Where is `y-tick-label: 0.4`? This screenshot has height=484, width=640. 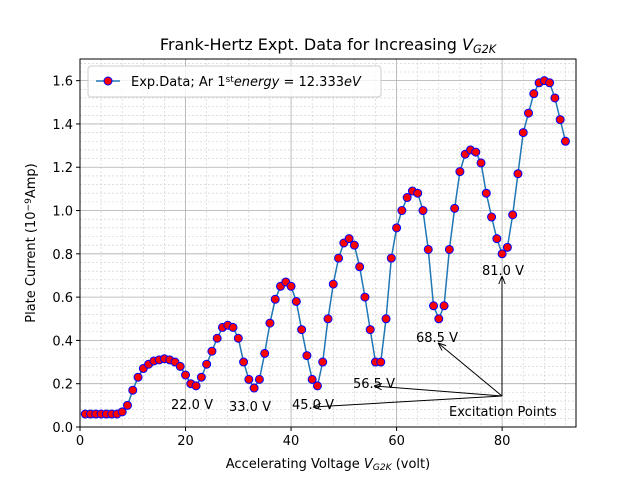
y-tick-label: 0.4 is located at coordinates (62, 341).